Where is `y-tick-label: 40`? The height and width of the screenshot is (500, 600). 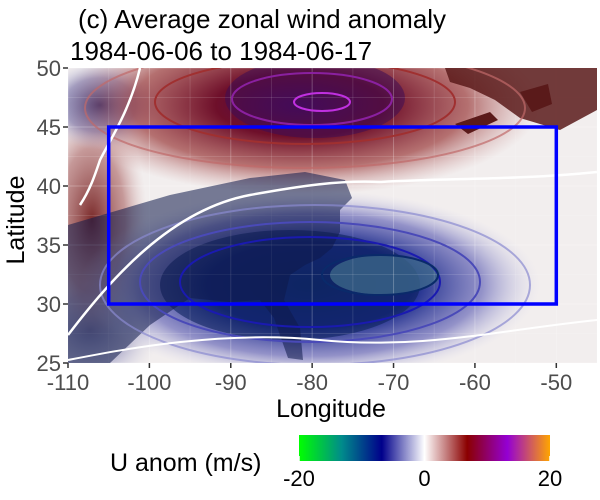
y-tick-label: 40 is located at coordinates (49, 186).